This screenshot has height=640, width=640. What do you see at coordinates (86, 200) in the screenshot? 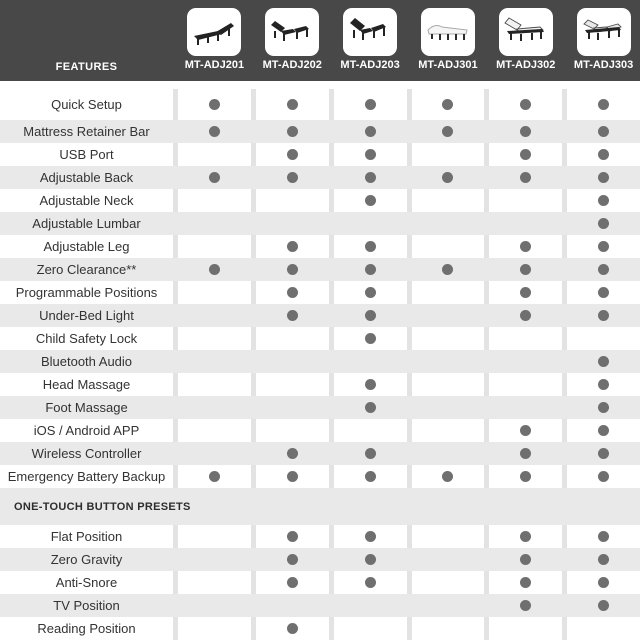
I see `feature-label: Adjustable Neck` at bounding box center [86, 200].